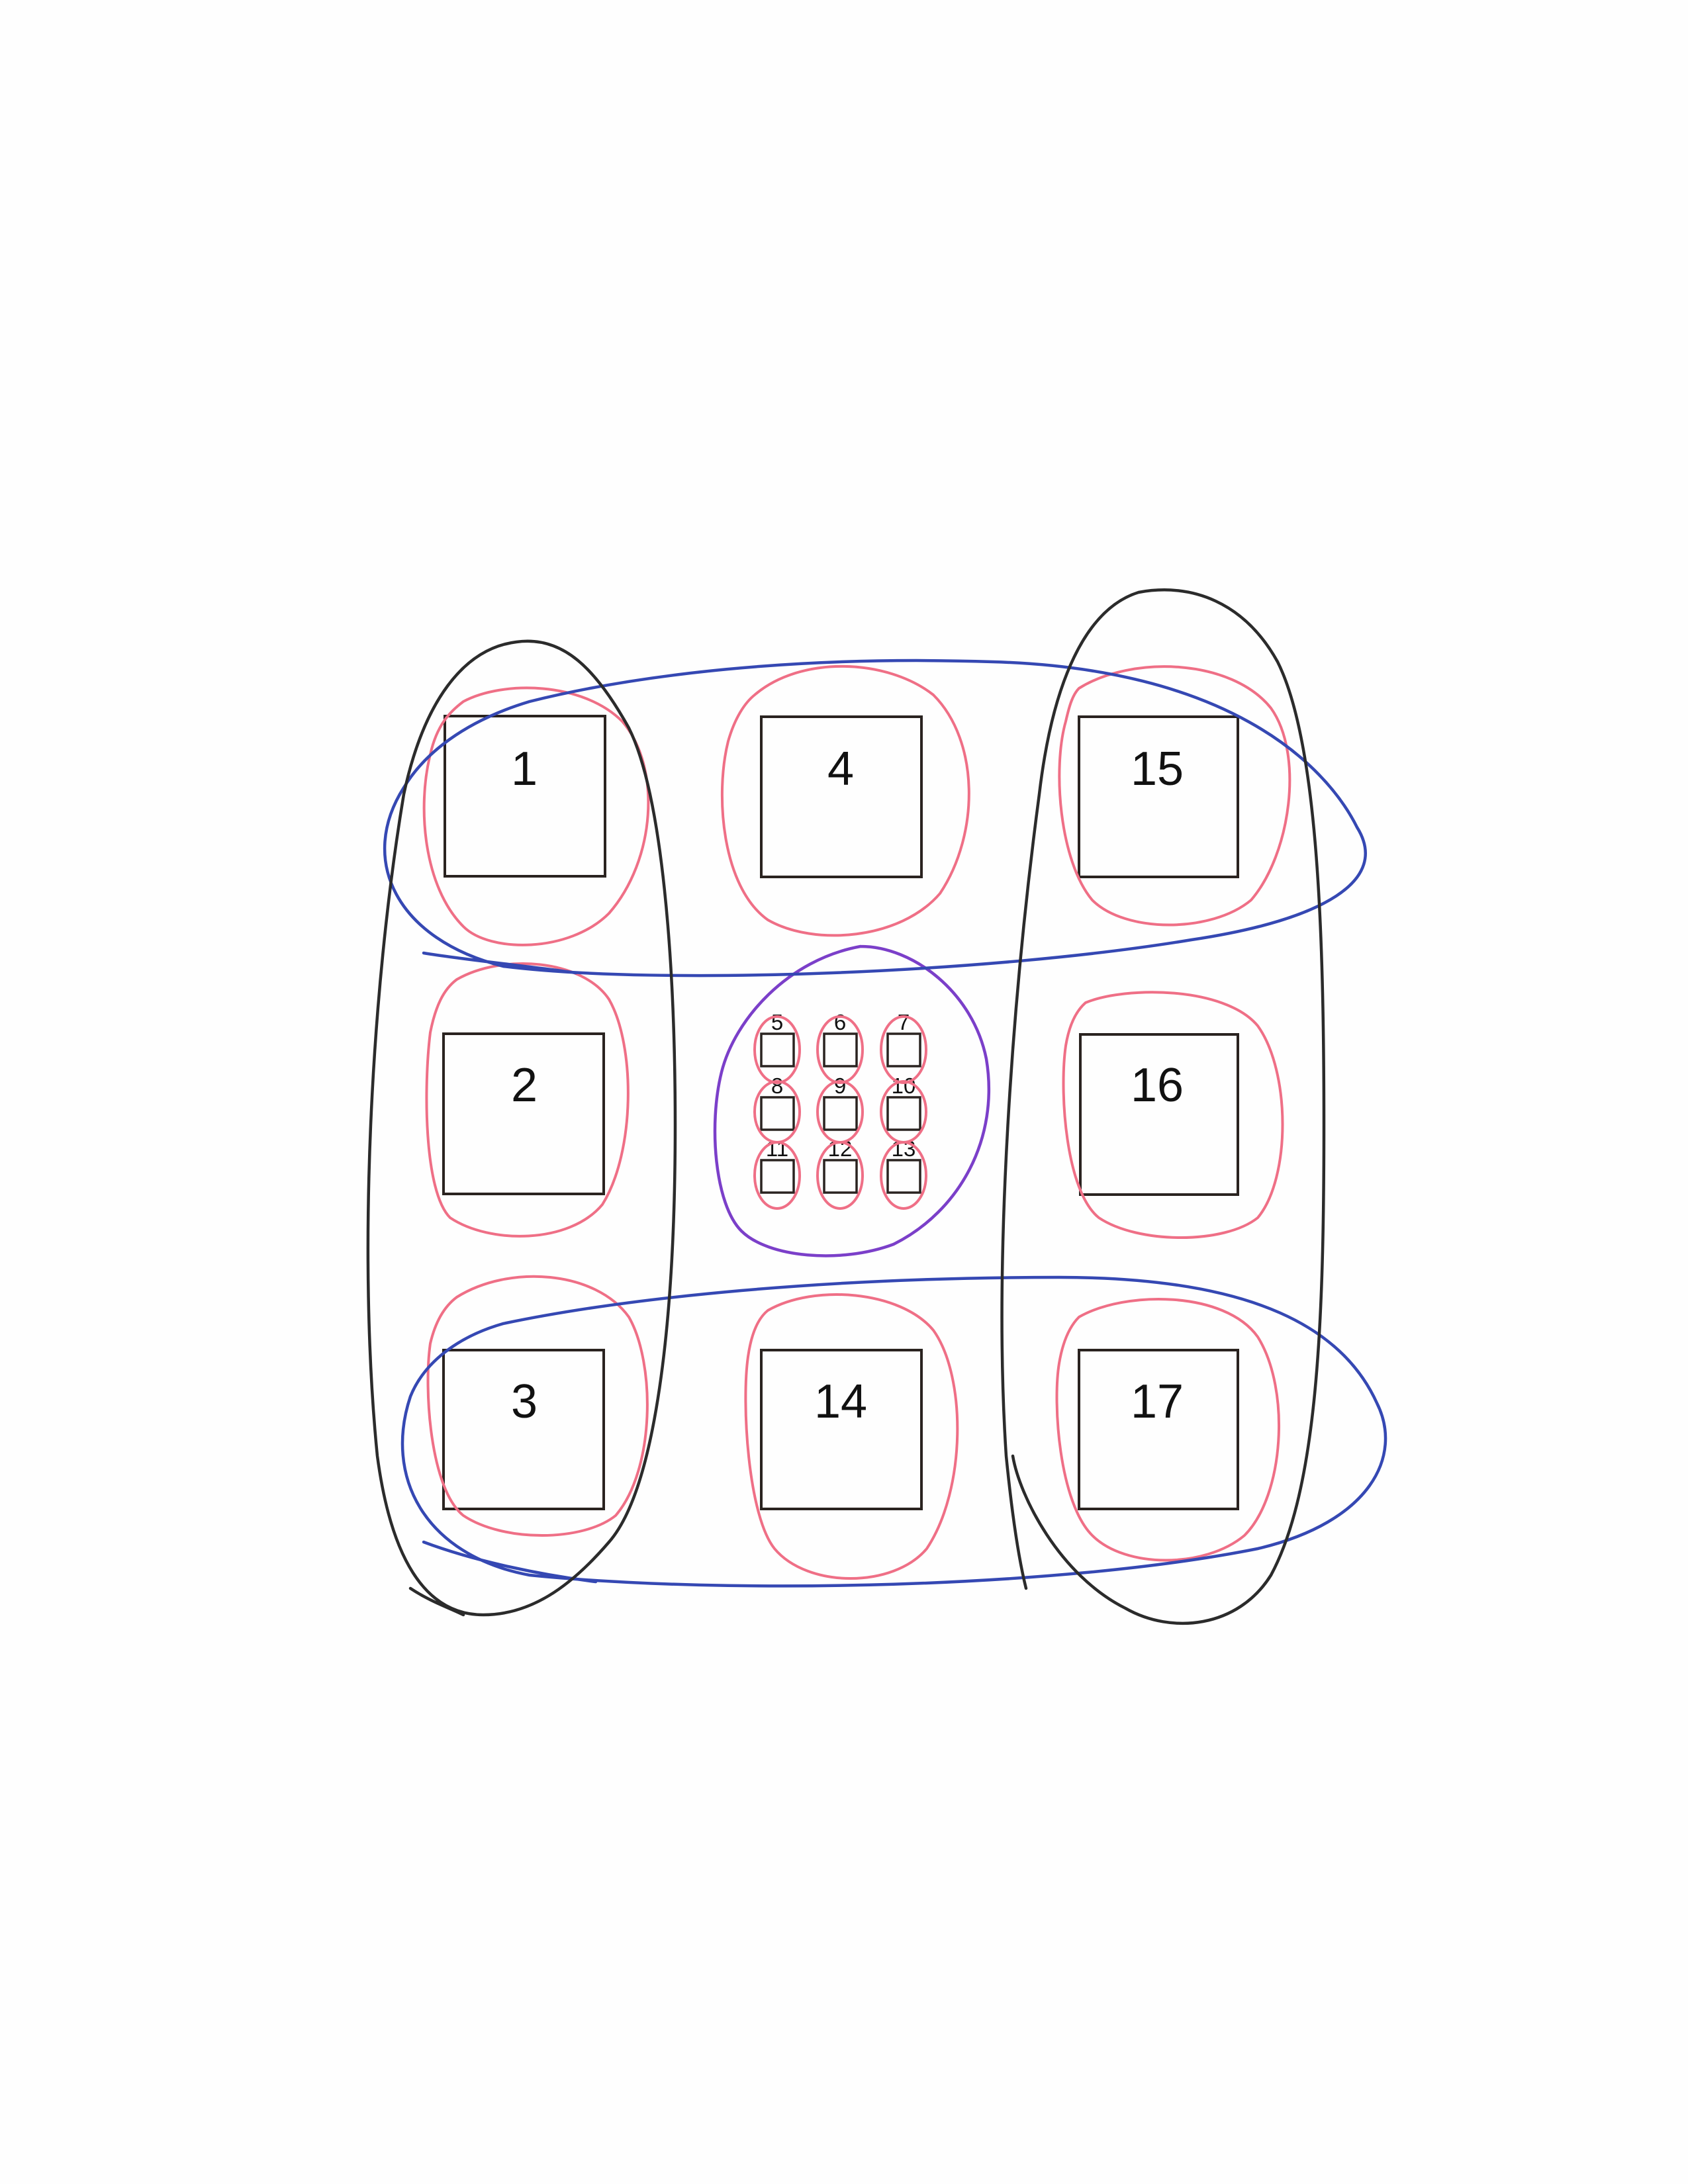 The image size is (1688, 2184). I want to click on small-box-label-6: 6, so click(840, 1022).